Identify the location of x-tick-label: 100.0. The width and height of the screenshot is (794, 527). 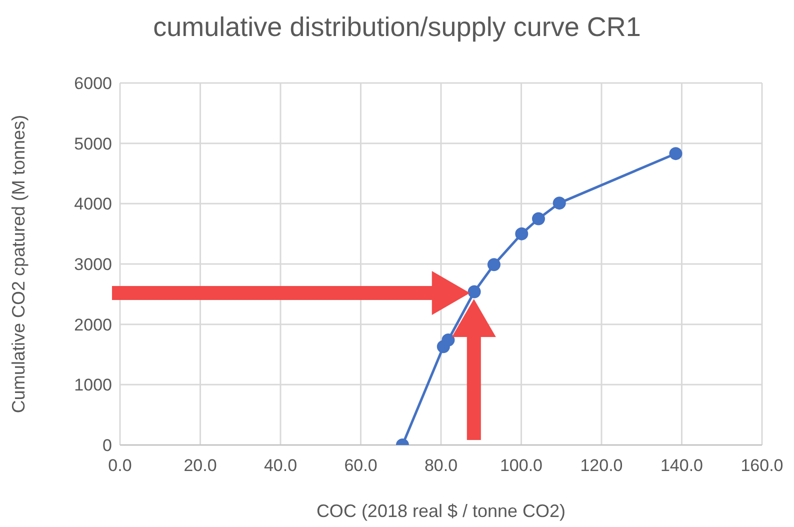
(521, 466).